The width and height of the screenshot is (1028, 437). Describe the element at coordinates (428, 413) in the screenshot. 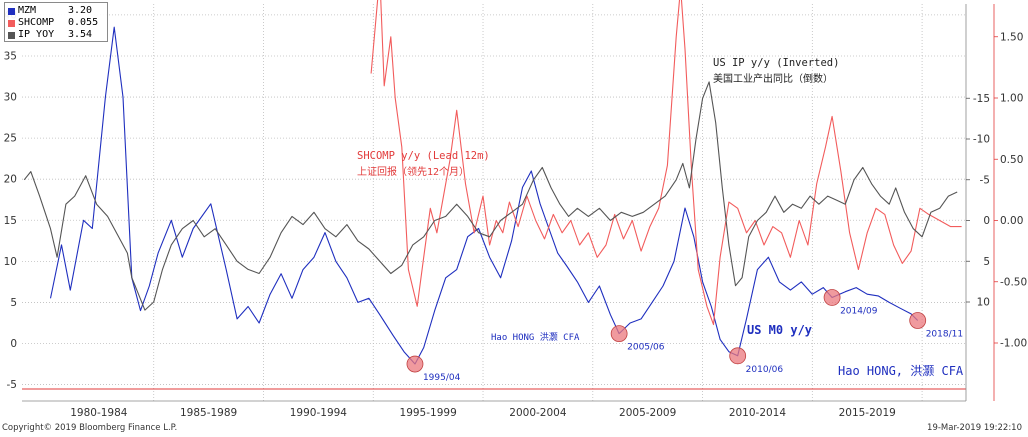

I see `x-tick-label: 1995-1999` at that location.